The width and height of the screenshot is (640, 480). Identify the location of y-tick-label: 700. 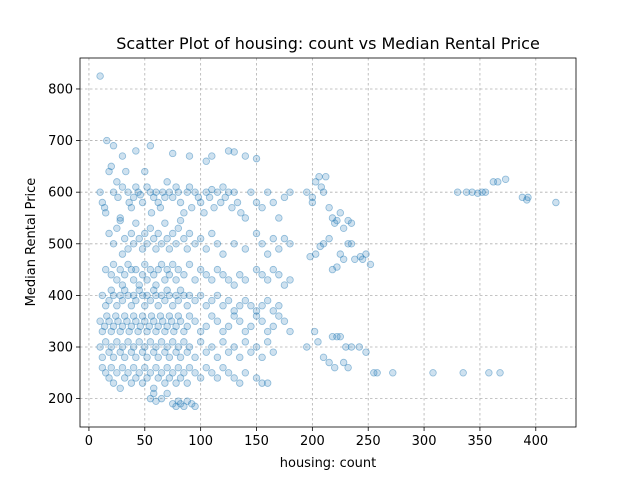
(60, 141).